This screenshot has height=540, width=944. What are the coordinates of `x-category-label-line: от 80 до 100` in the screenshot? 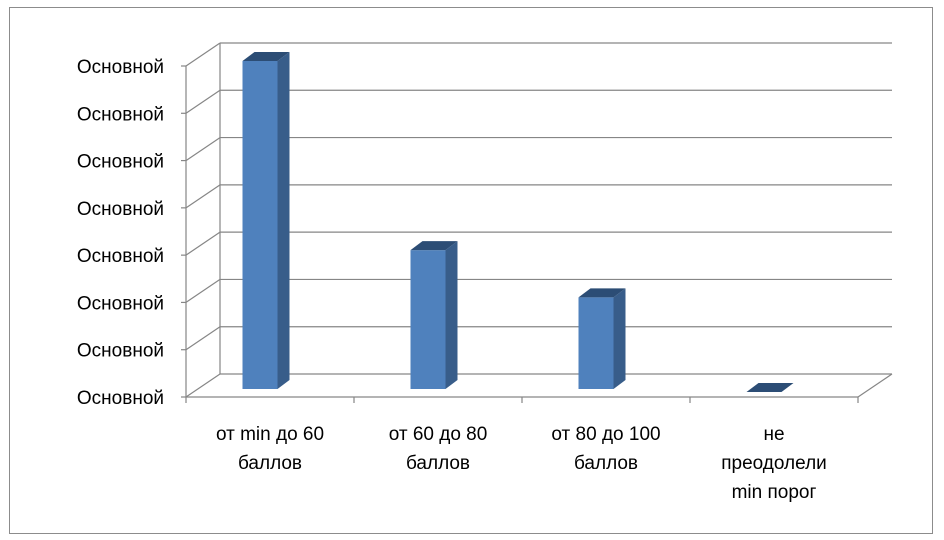 It's located at (605, 434).